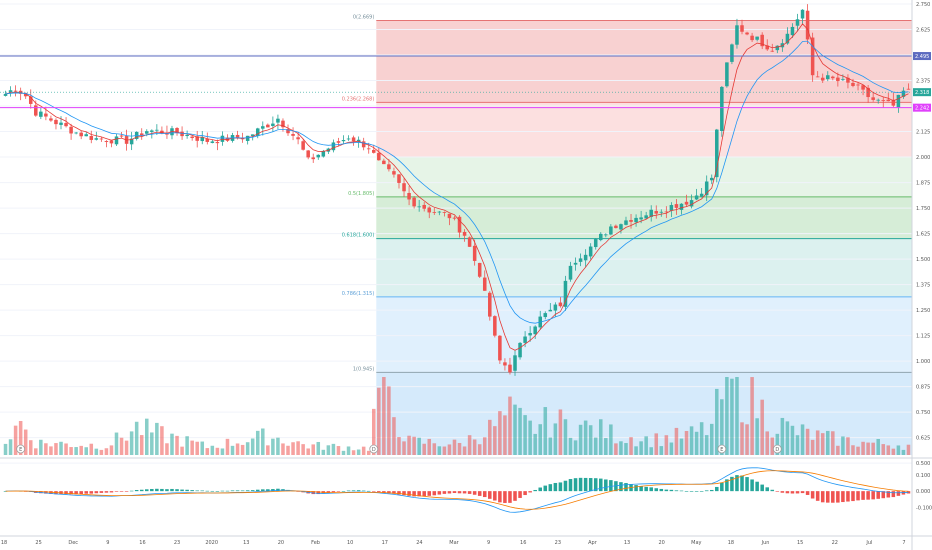 The width and height of the screenshot is (932, 550). Describe the element at coordinates (488, 543) in the screenshot. I see `time-tick-label: 9` at that location.